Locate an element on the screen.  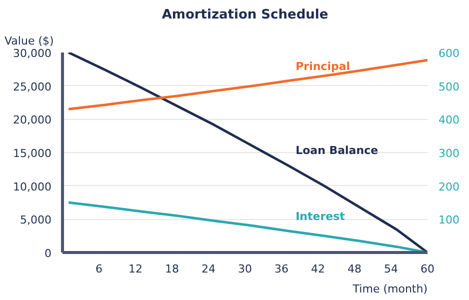
y2-tick-label: 400 is located at coordinates (449, 120).